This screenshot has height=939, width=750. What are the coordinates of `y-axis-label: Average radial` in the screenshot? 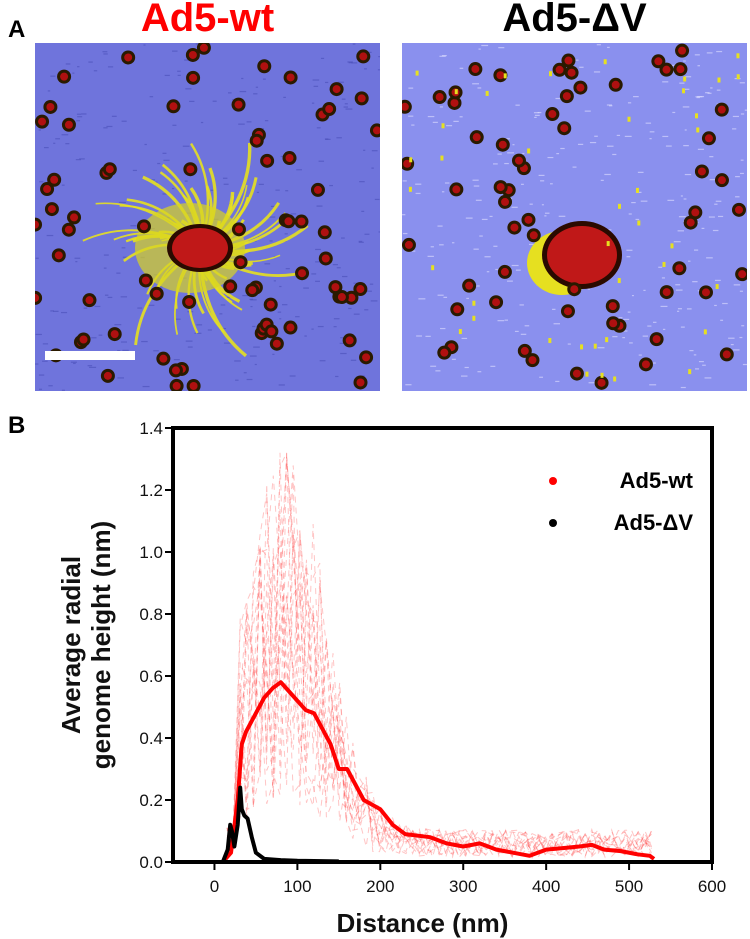 It's located at (71, 645).